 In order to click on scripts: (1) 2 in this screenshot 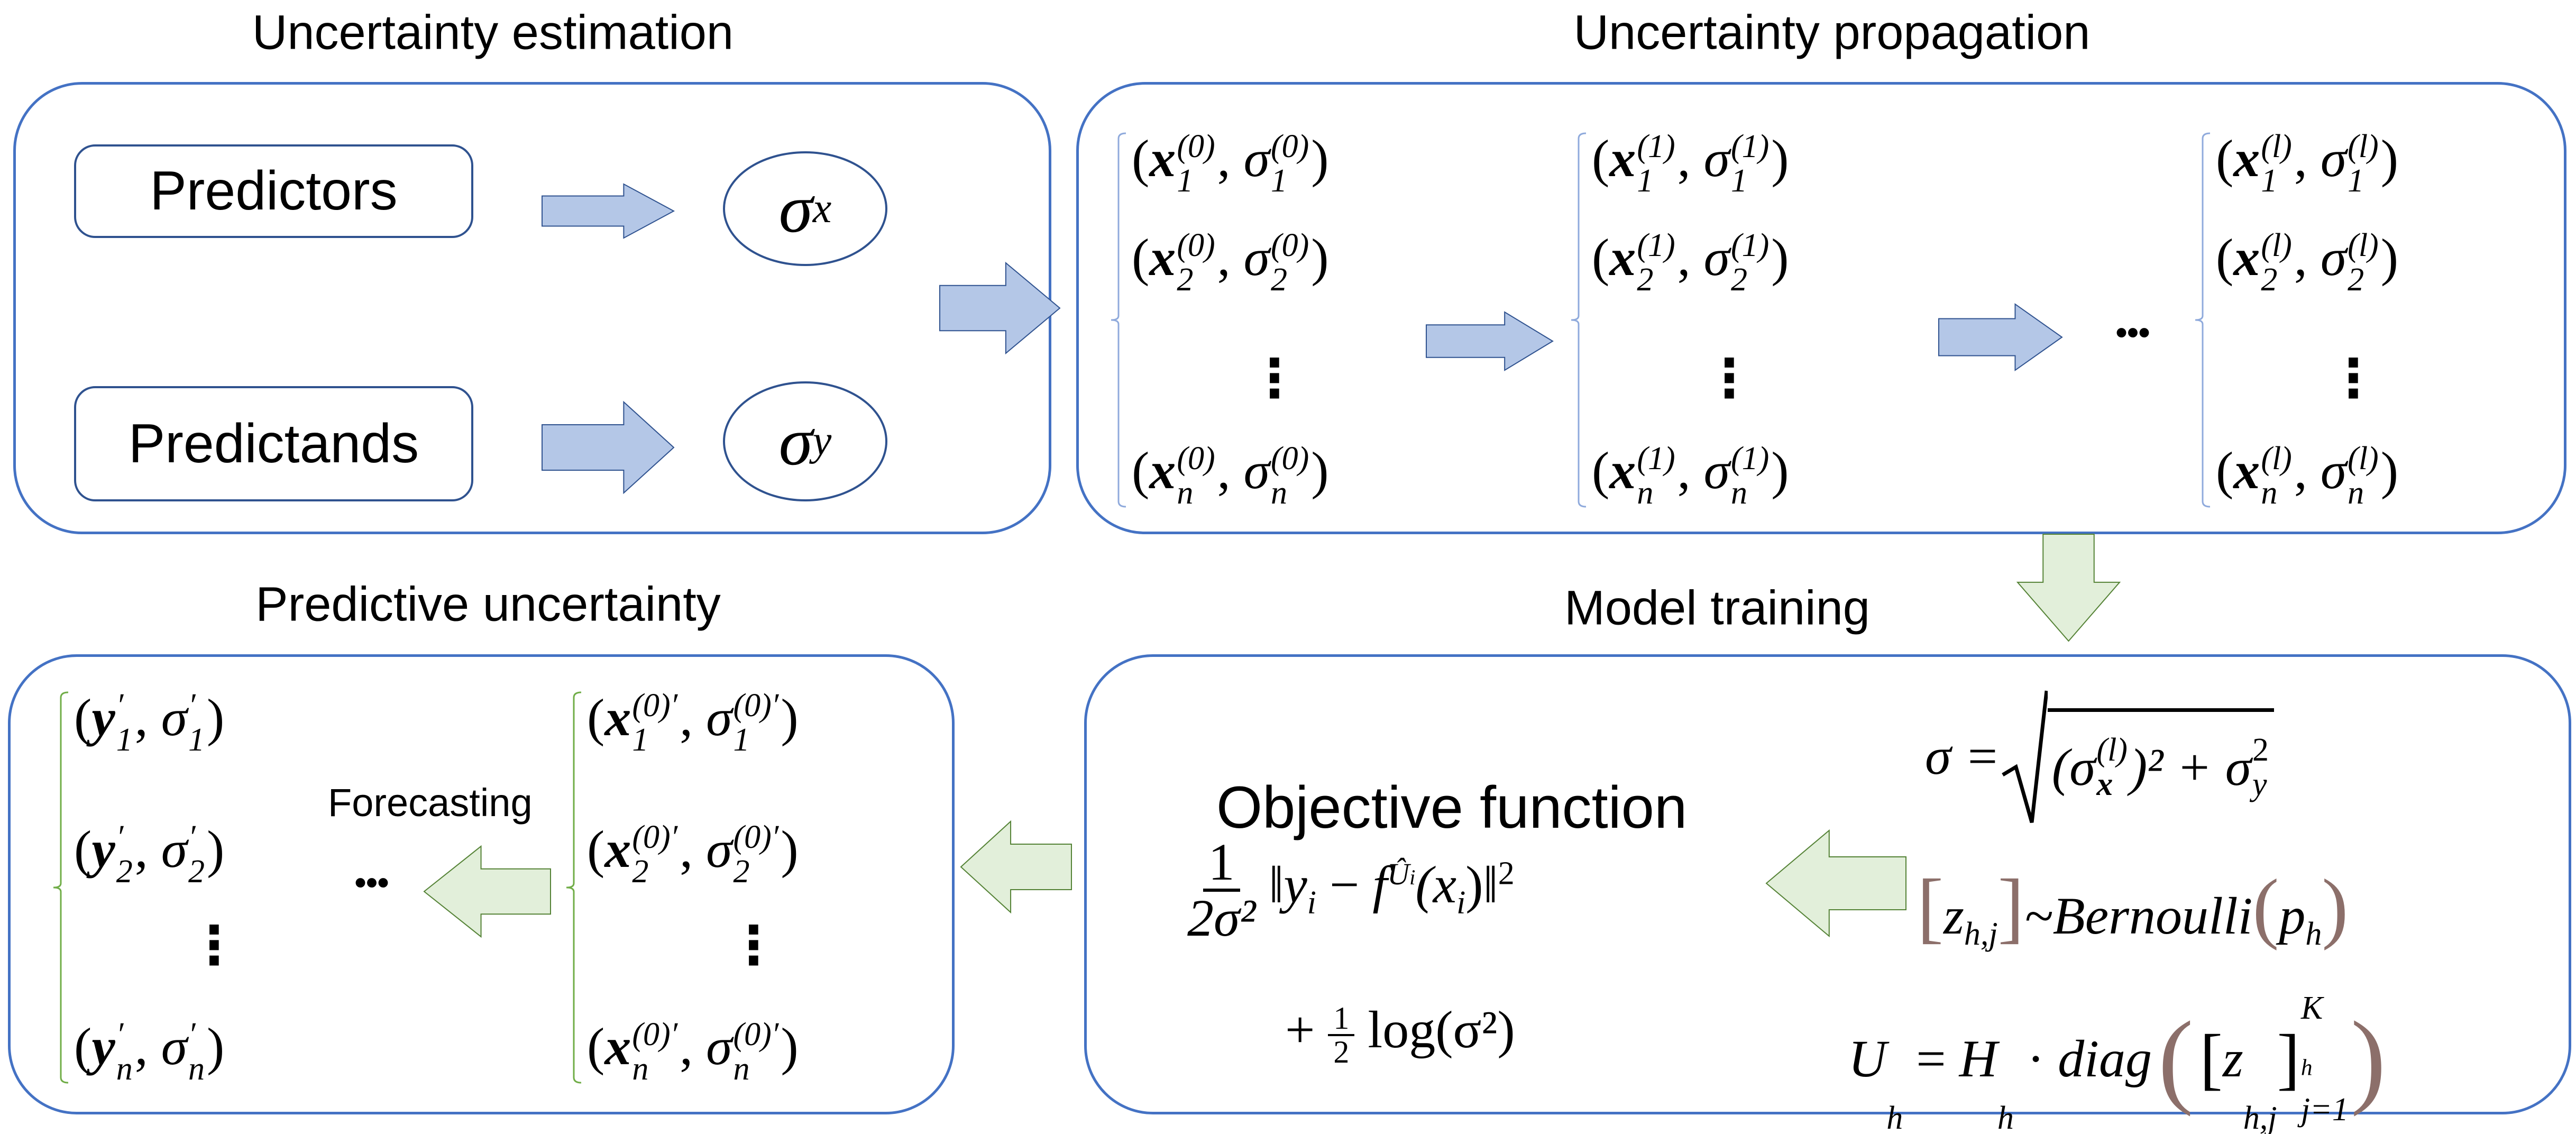, I will do `click(1656, 262)`.